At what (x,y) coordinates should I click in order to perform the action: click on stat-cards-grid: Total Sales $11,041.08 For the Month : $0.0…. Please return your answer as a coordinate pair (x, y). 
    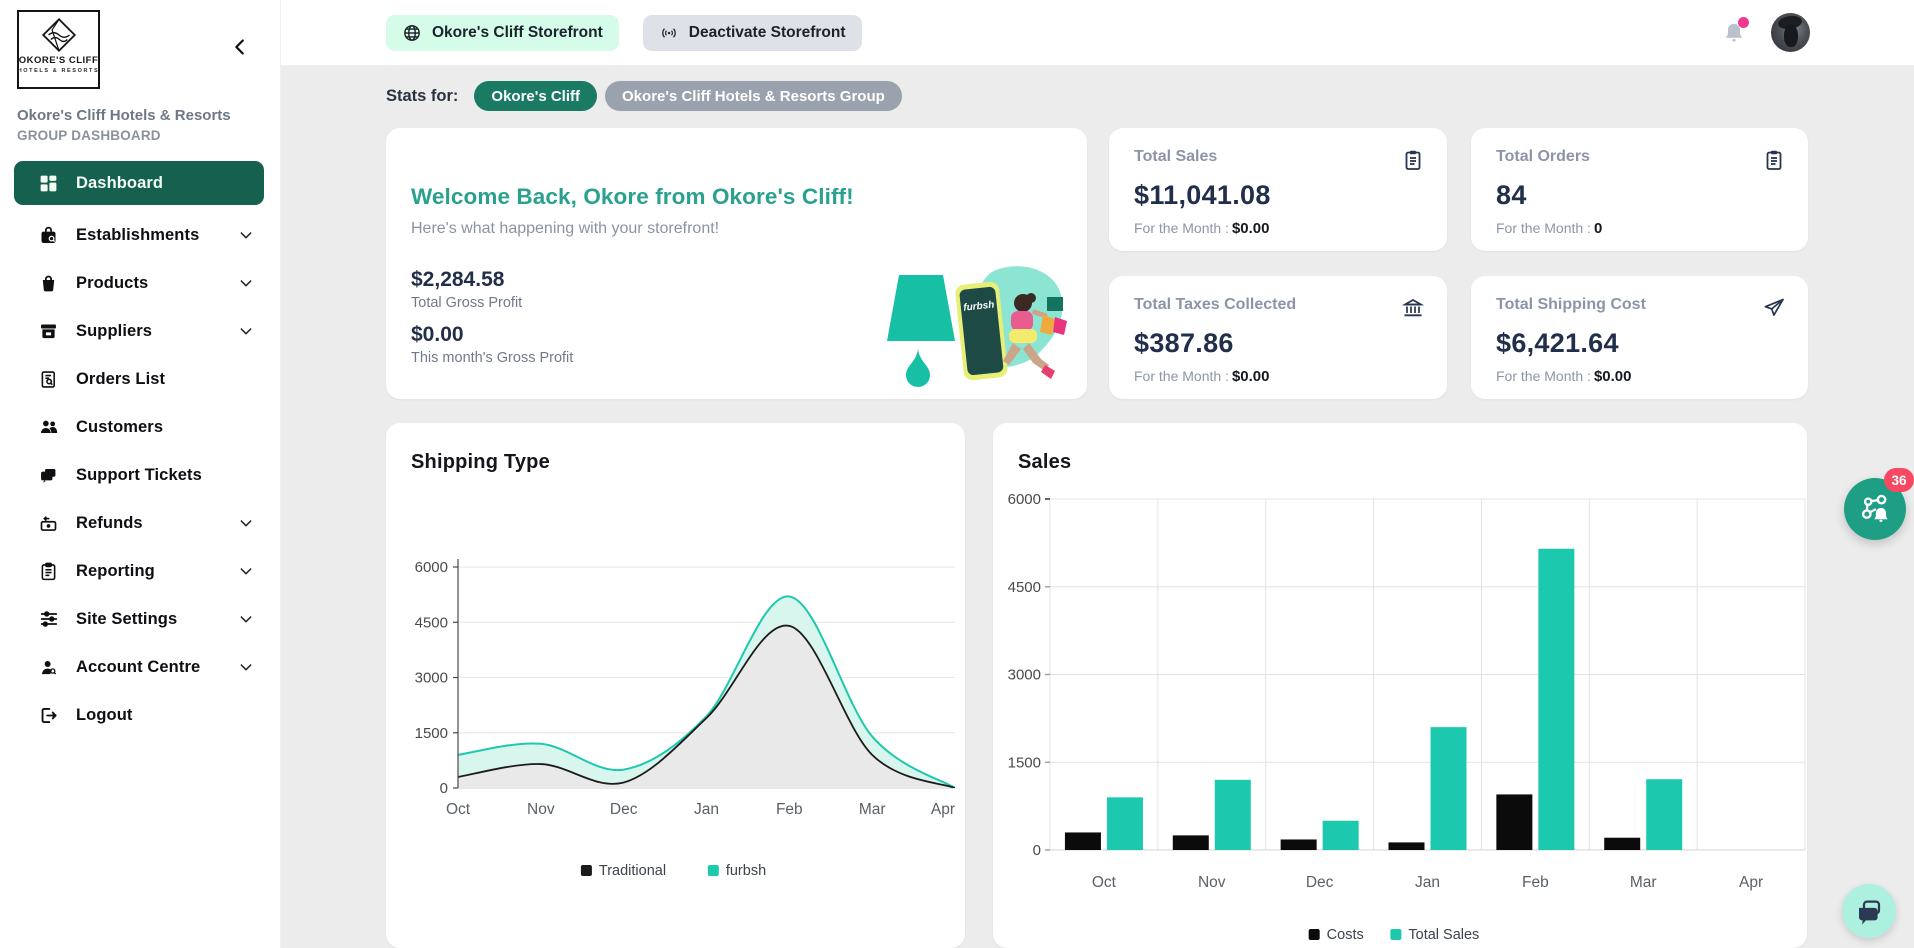
    Looking at the image, I should click on (1458, 263).